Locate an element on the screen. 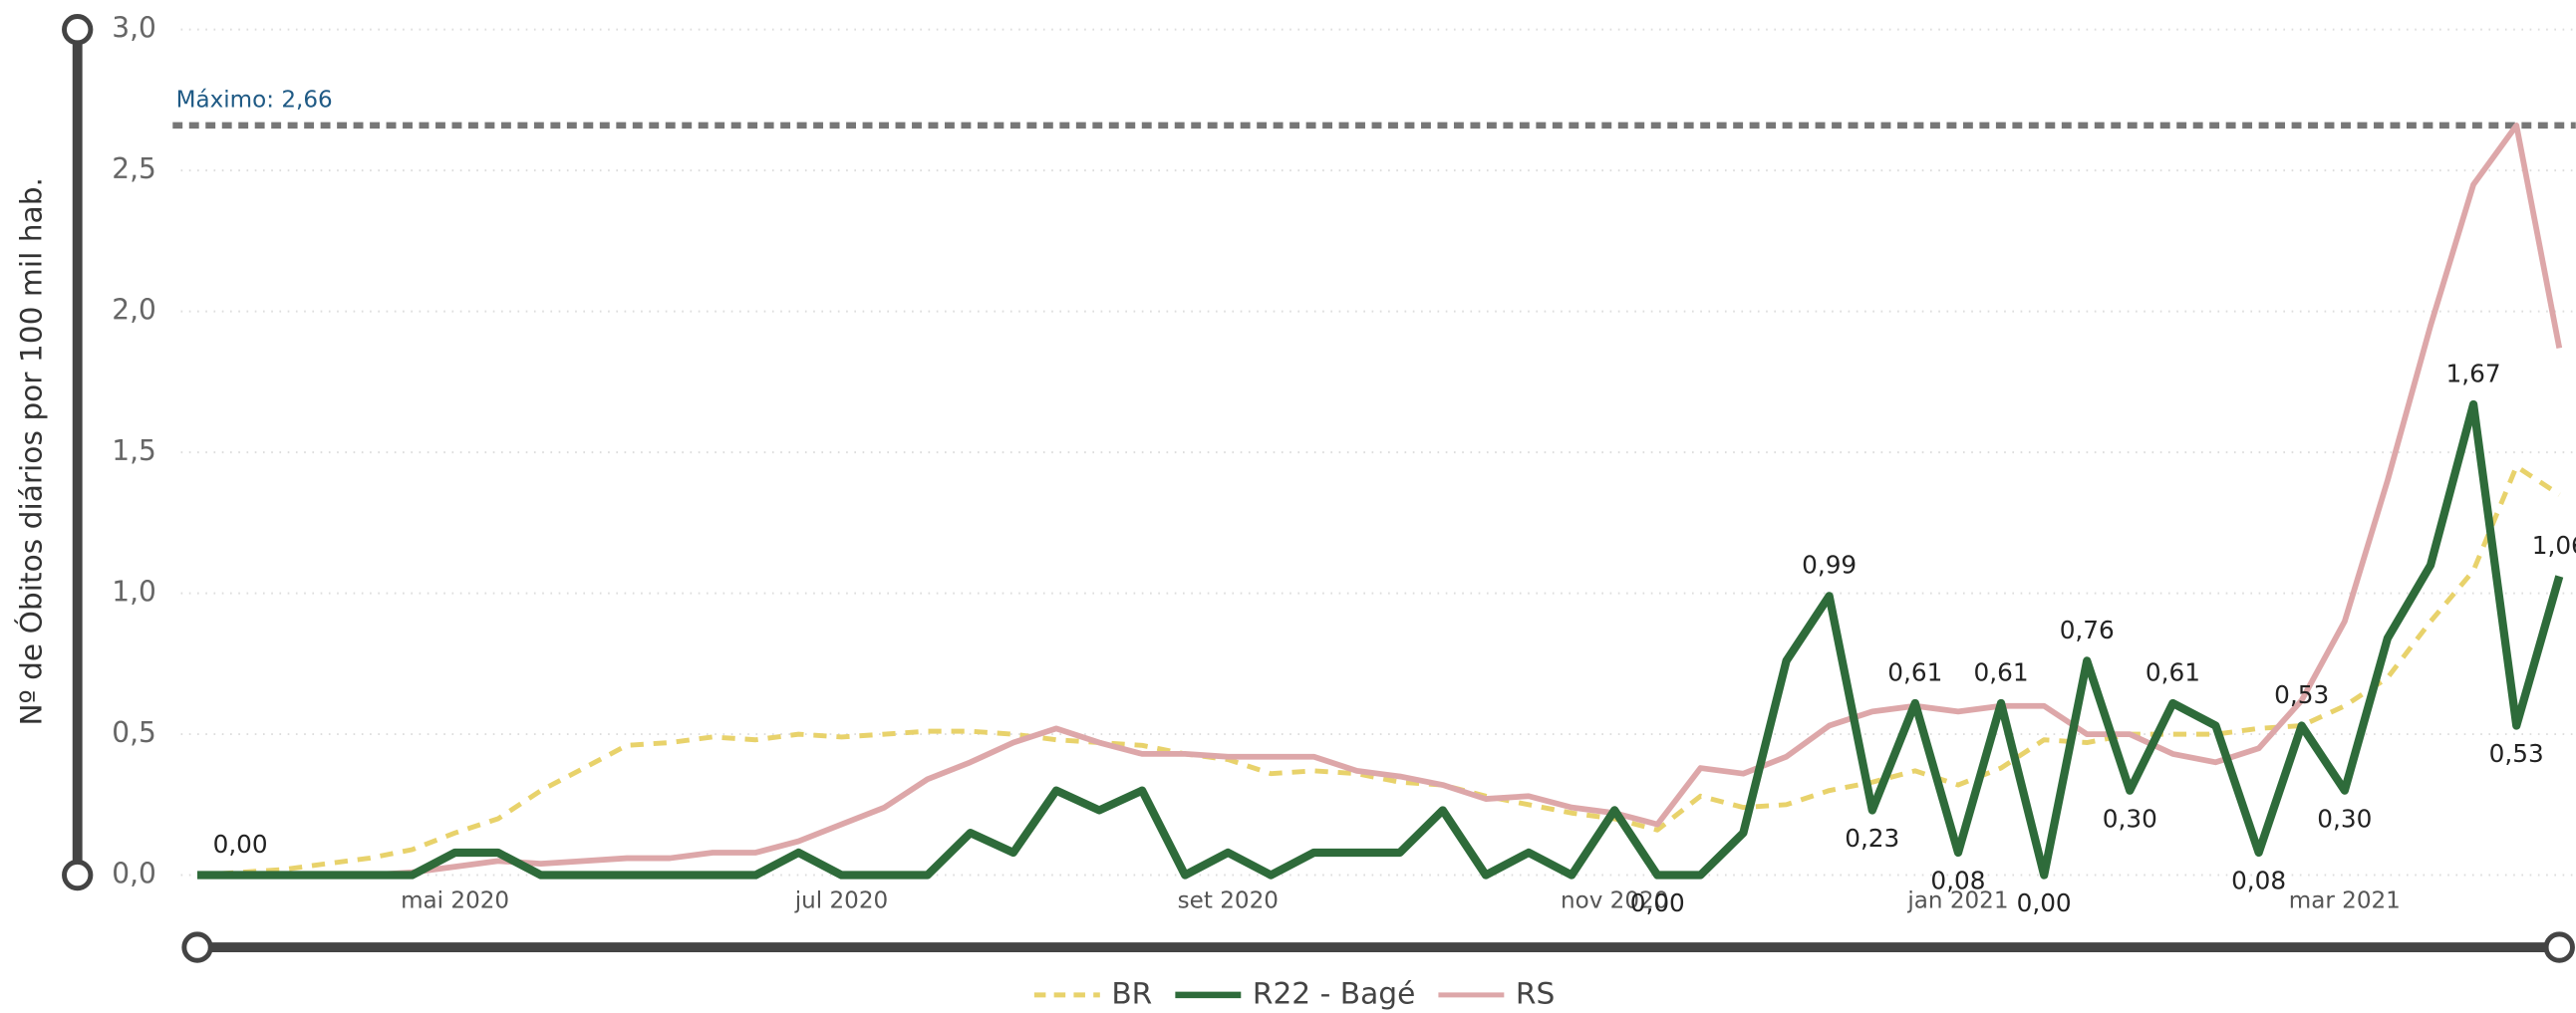 This screenshot has width=2576, height=1013. y-tick-label: 3,0 is located at coordinates (134, 28).